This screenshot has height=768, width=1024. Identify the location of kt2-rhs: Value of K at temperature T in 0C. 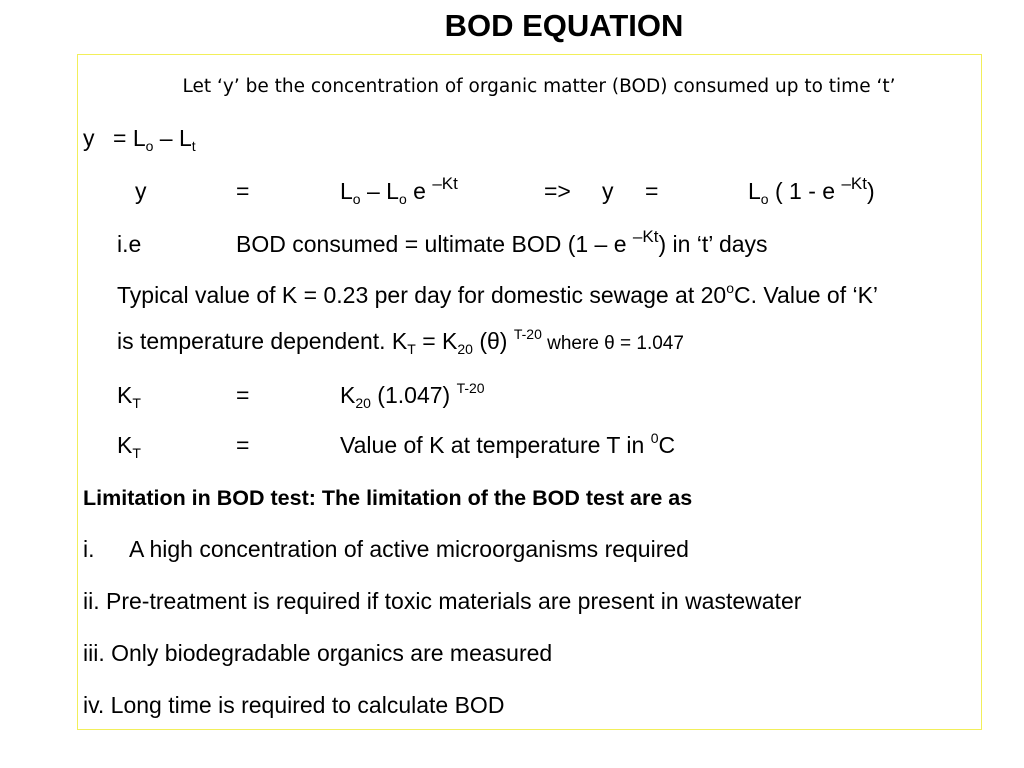
(507, 445).